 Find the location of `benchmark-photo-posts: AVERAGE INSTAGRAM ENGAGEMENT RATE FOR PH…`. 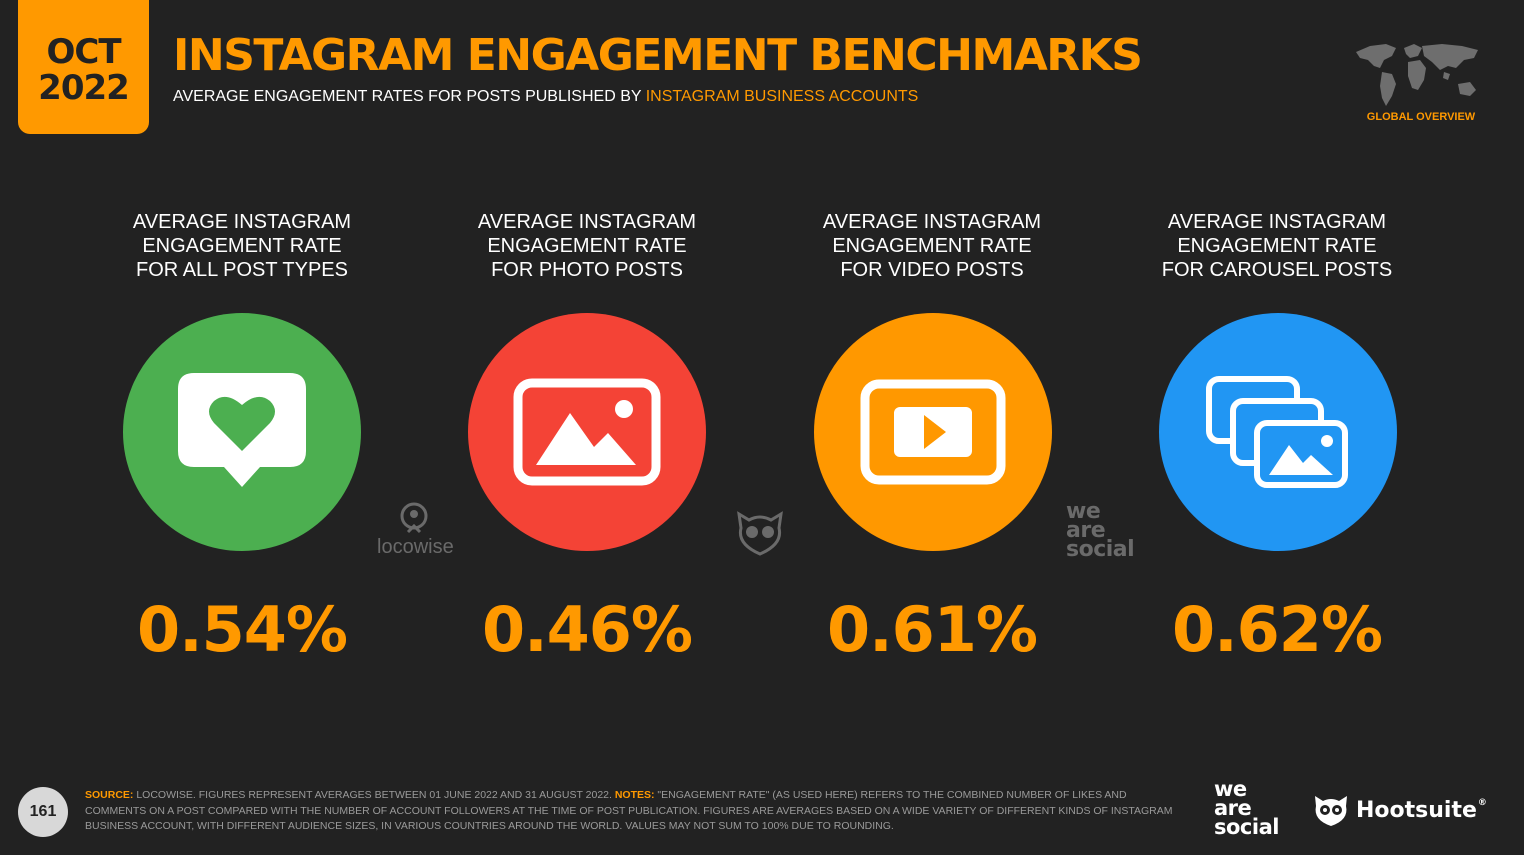

benchmark-photo-posts: AVERAGE INSTAGRAM ENGAGEMENT RATE FOR PH… is located at coordinates (587, 250).